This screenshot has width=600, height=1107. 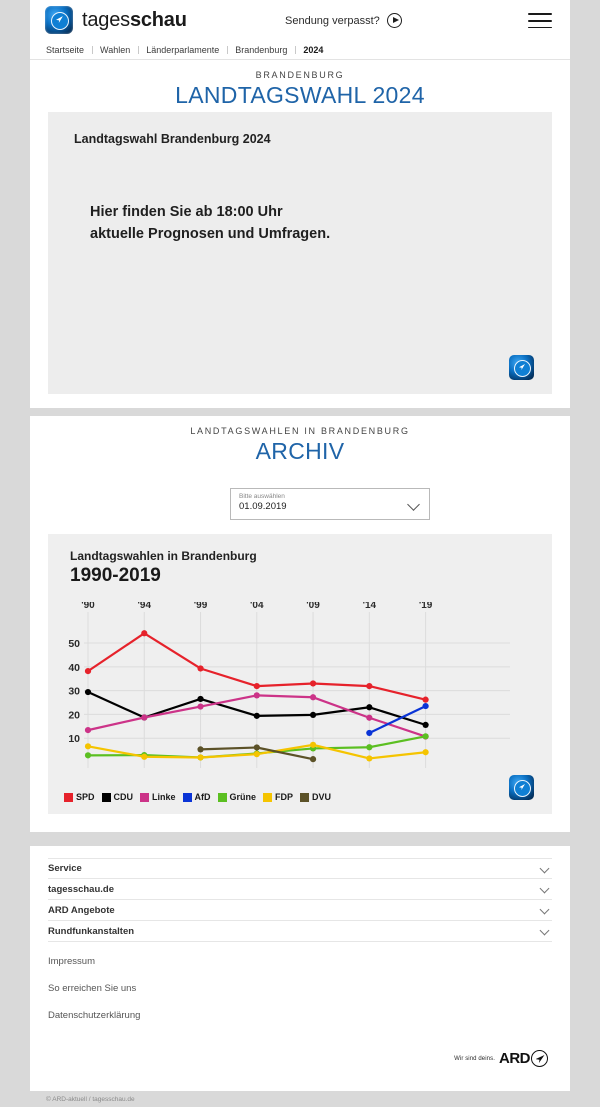 What do you see at coordinates (300, 451) in the screenshot?
I see `archive-title: ARCHIV` at bounding box center [300, 451].